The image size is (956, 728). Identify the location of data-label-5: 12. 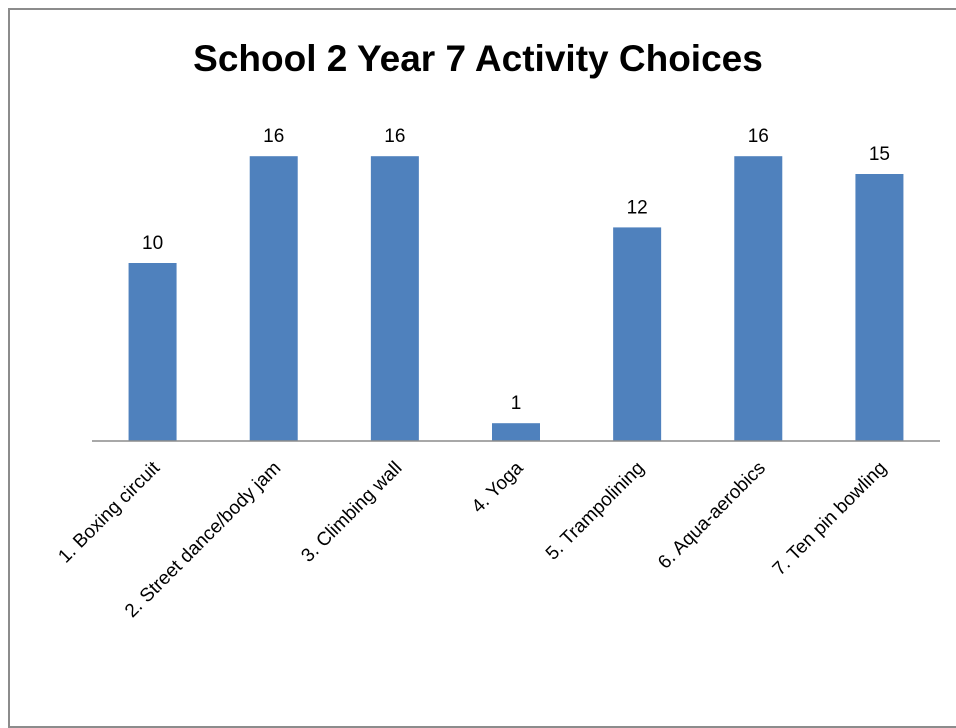
(637, 207).